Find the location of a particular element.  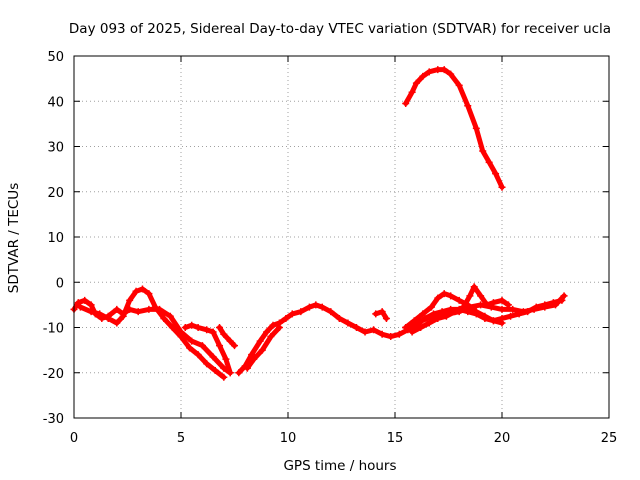

series-track-k is located at coordinates (454, 128).